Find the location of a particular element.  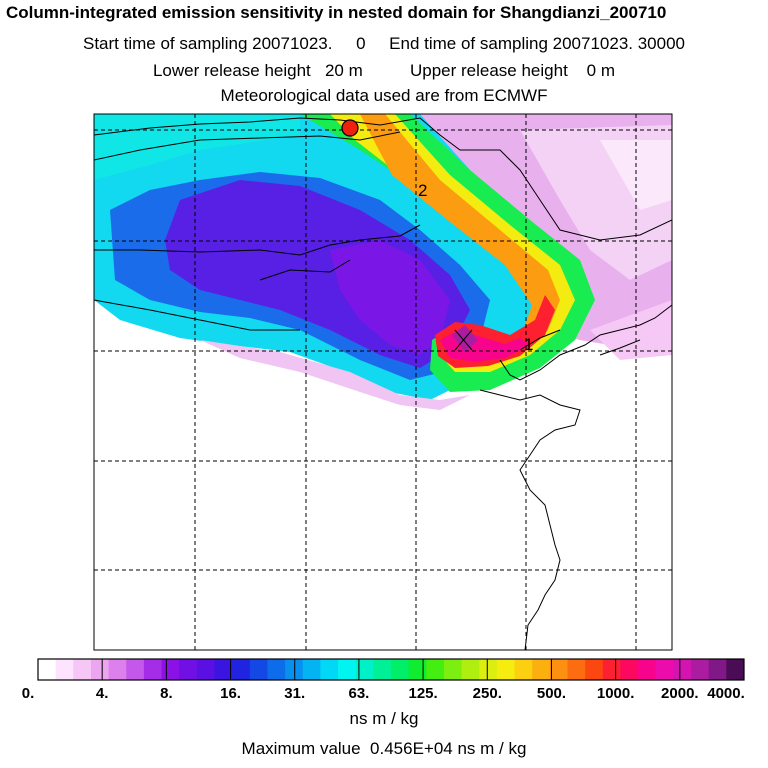

plume-purple-core is located at coordinates (390, 297).